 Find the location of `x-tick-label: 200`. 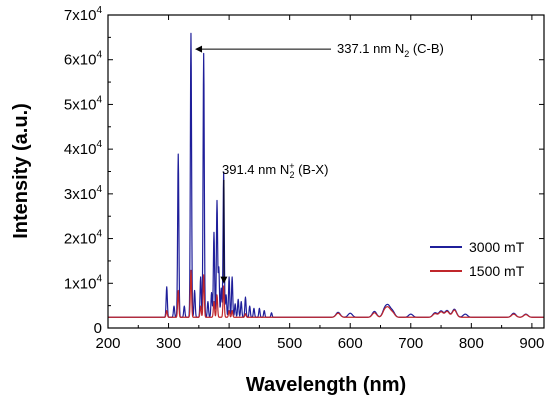

x-tick-label: 200 is located at coordinates (107, 343).